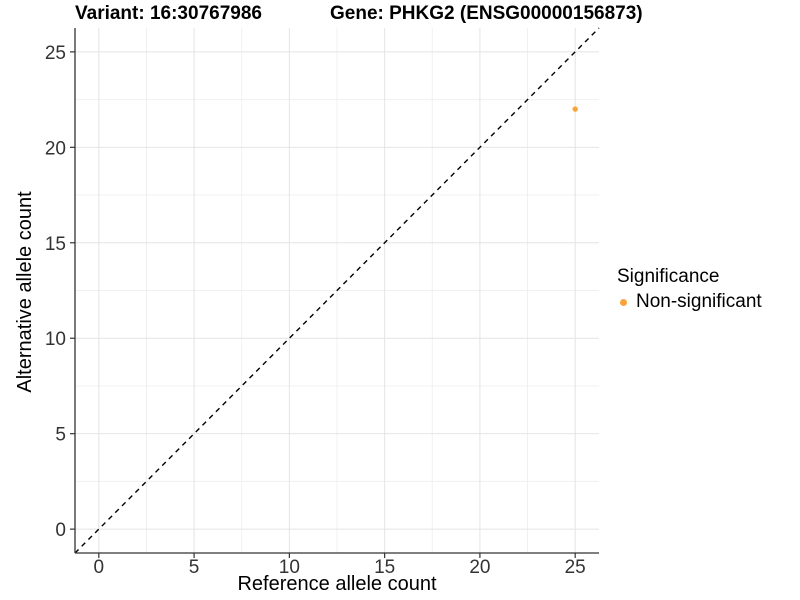 The width and height of the screenshot is (800, 600). Describe the element at coordinates (60, 435) in the screenshot. I see `y-tick-label: 5` at that location.